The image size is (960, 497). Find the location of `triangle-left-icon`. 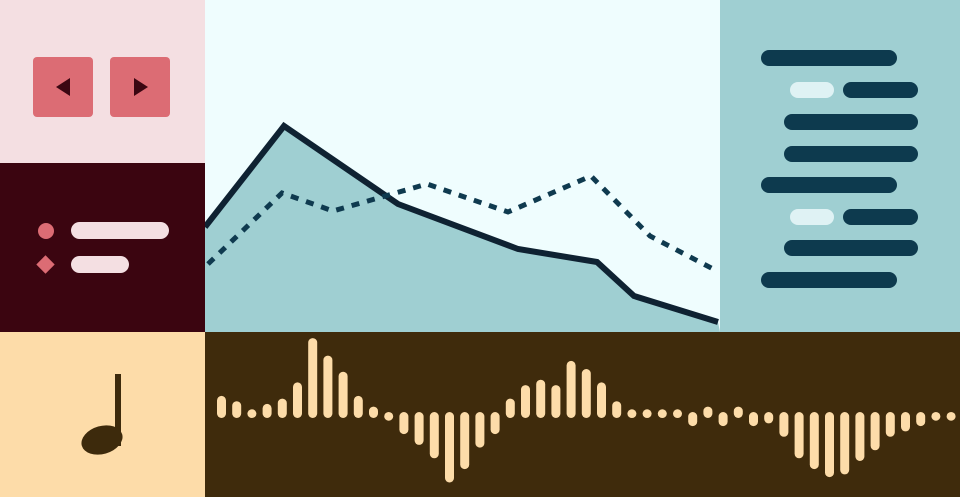

triangle-left-icon is located at coordinates (63, 87).